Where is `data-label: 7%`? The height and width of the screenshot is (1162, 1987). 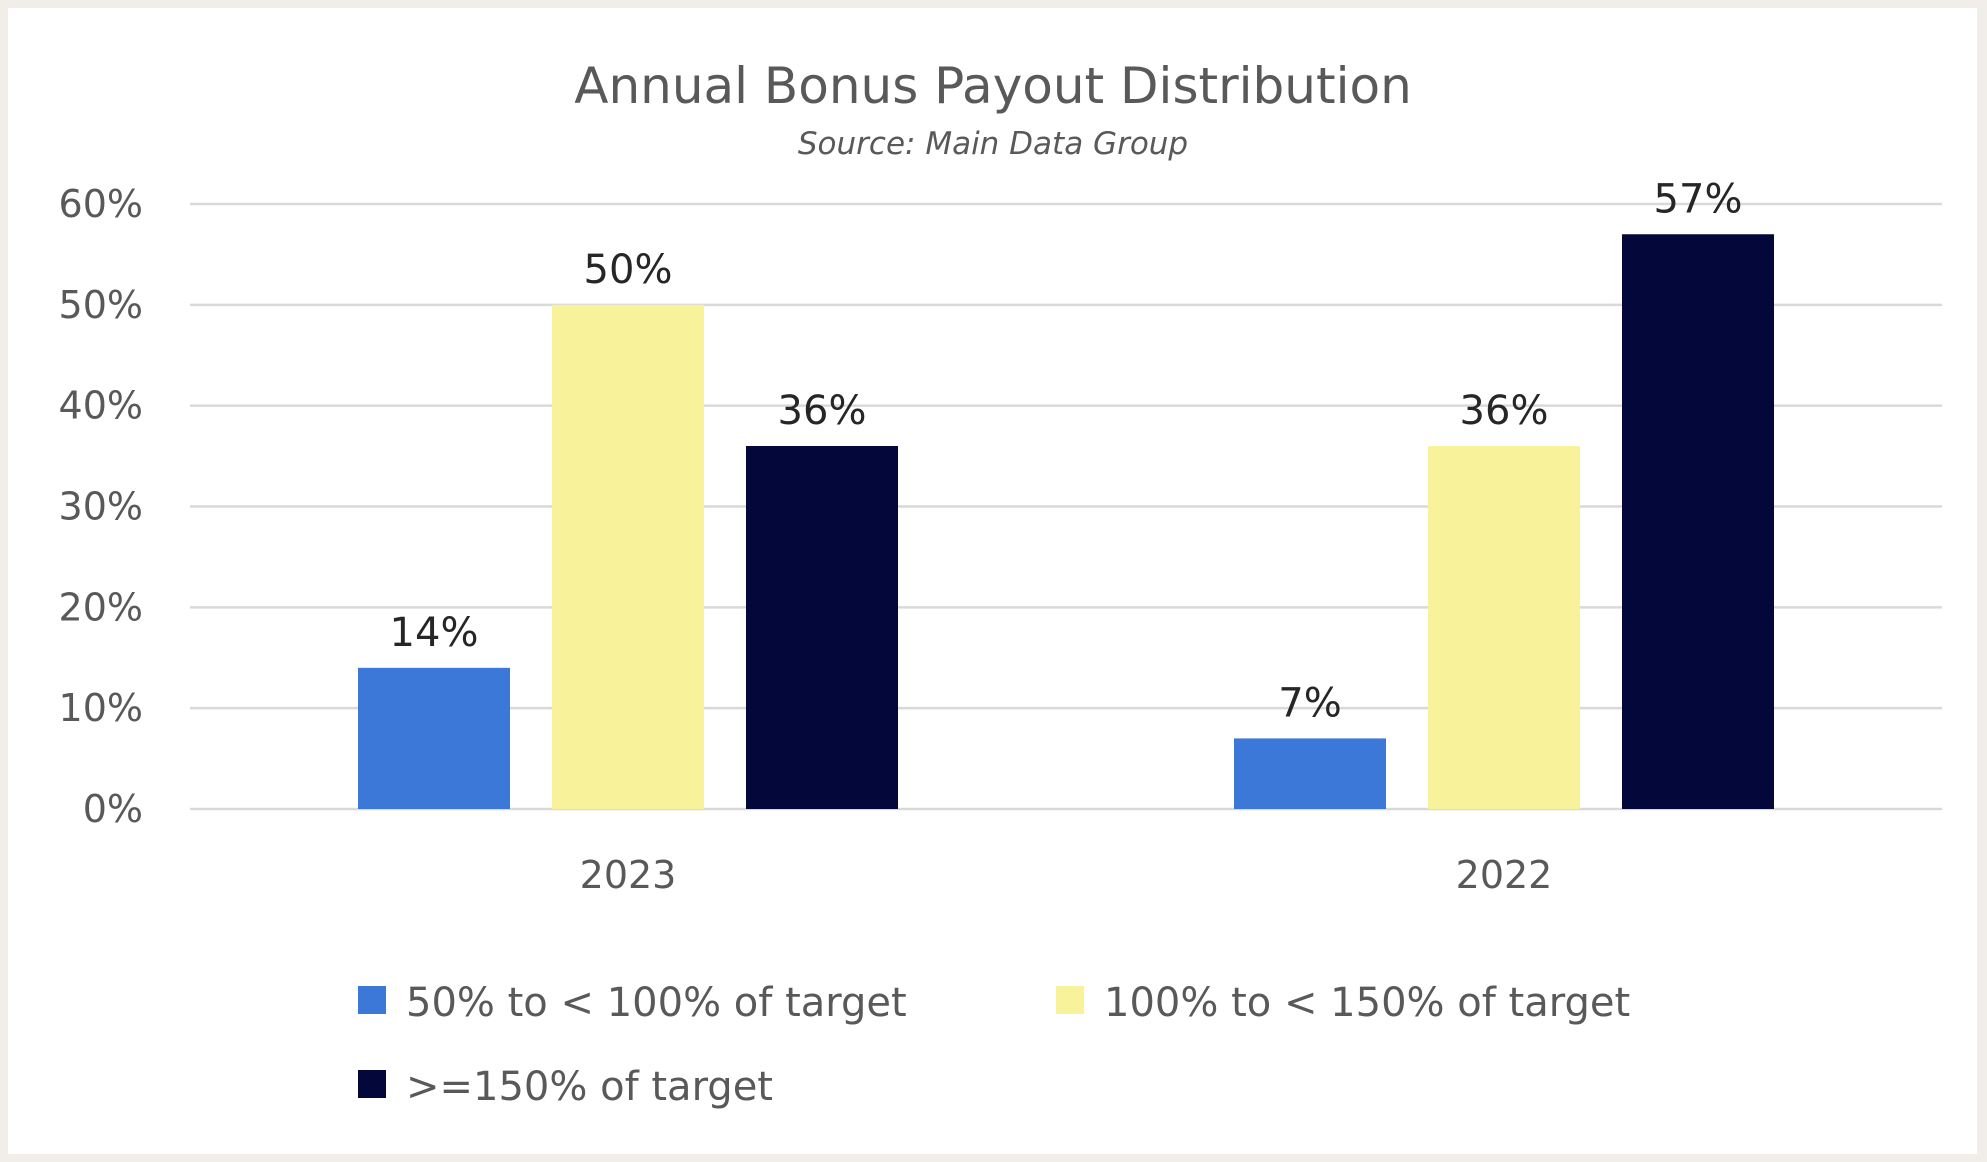 data-label: 7% is located at coordinates (1309, 703).